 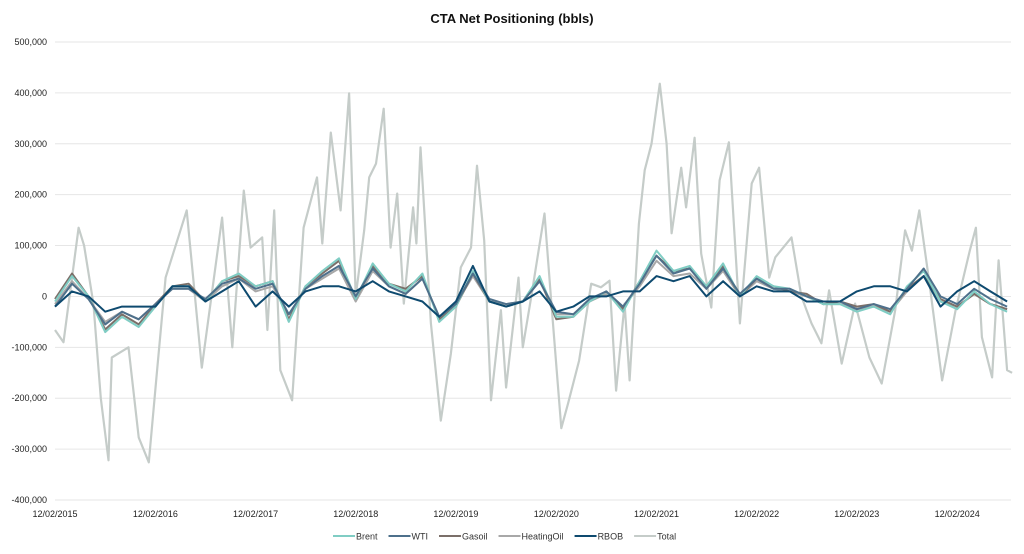 I want to click on y-tick-label: 100,000, so click(x=30, y=246).